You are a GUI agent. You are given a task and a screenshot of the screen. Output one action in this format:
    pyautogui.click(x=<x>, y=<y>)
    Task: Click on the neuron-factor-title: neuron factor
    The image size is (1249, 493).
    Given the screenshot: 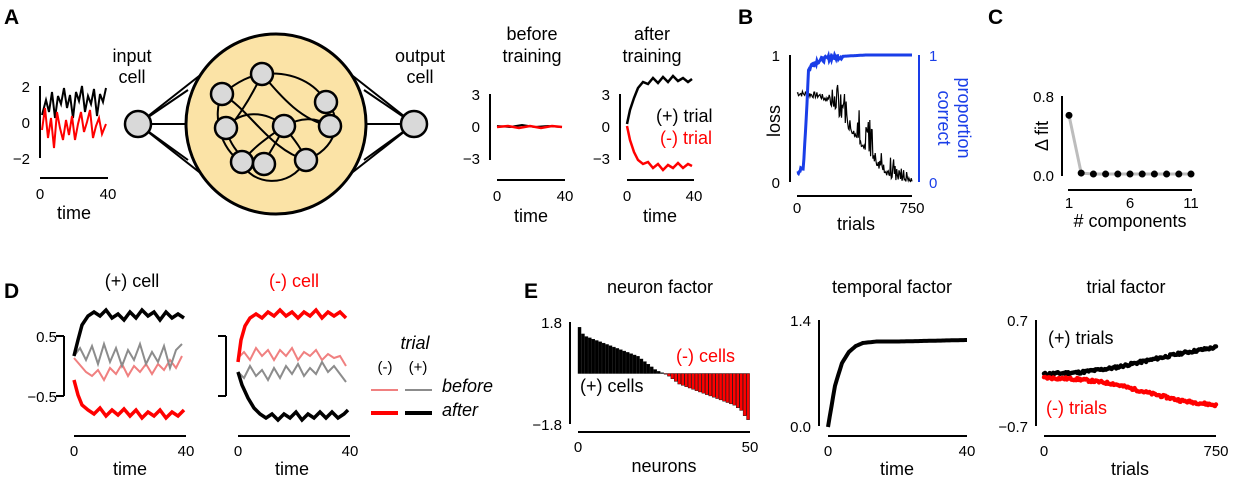 What is the action you would take?
    pyautogui.click(x=660, y=287)
    